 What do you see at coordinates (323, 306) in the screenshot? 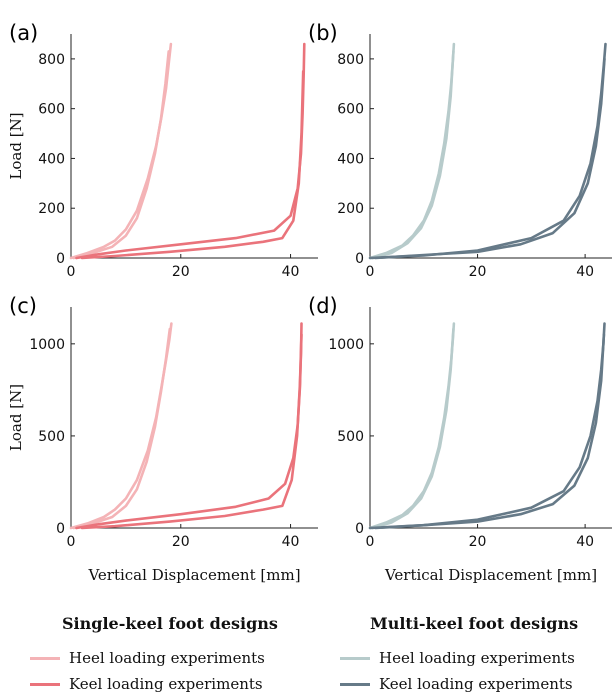
I see `panel-label-d: (d)` at bounding box center [323, 306].